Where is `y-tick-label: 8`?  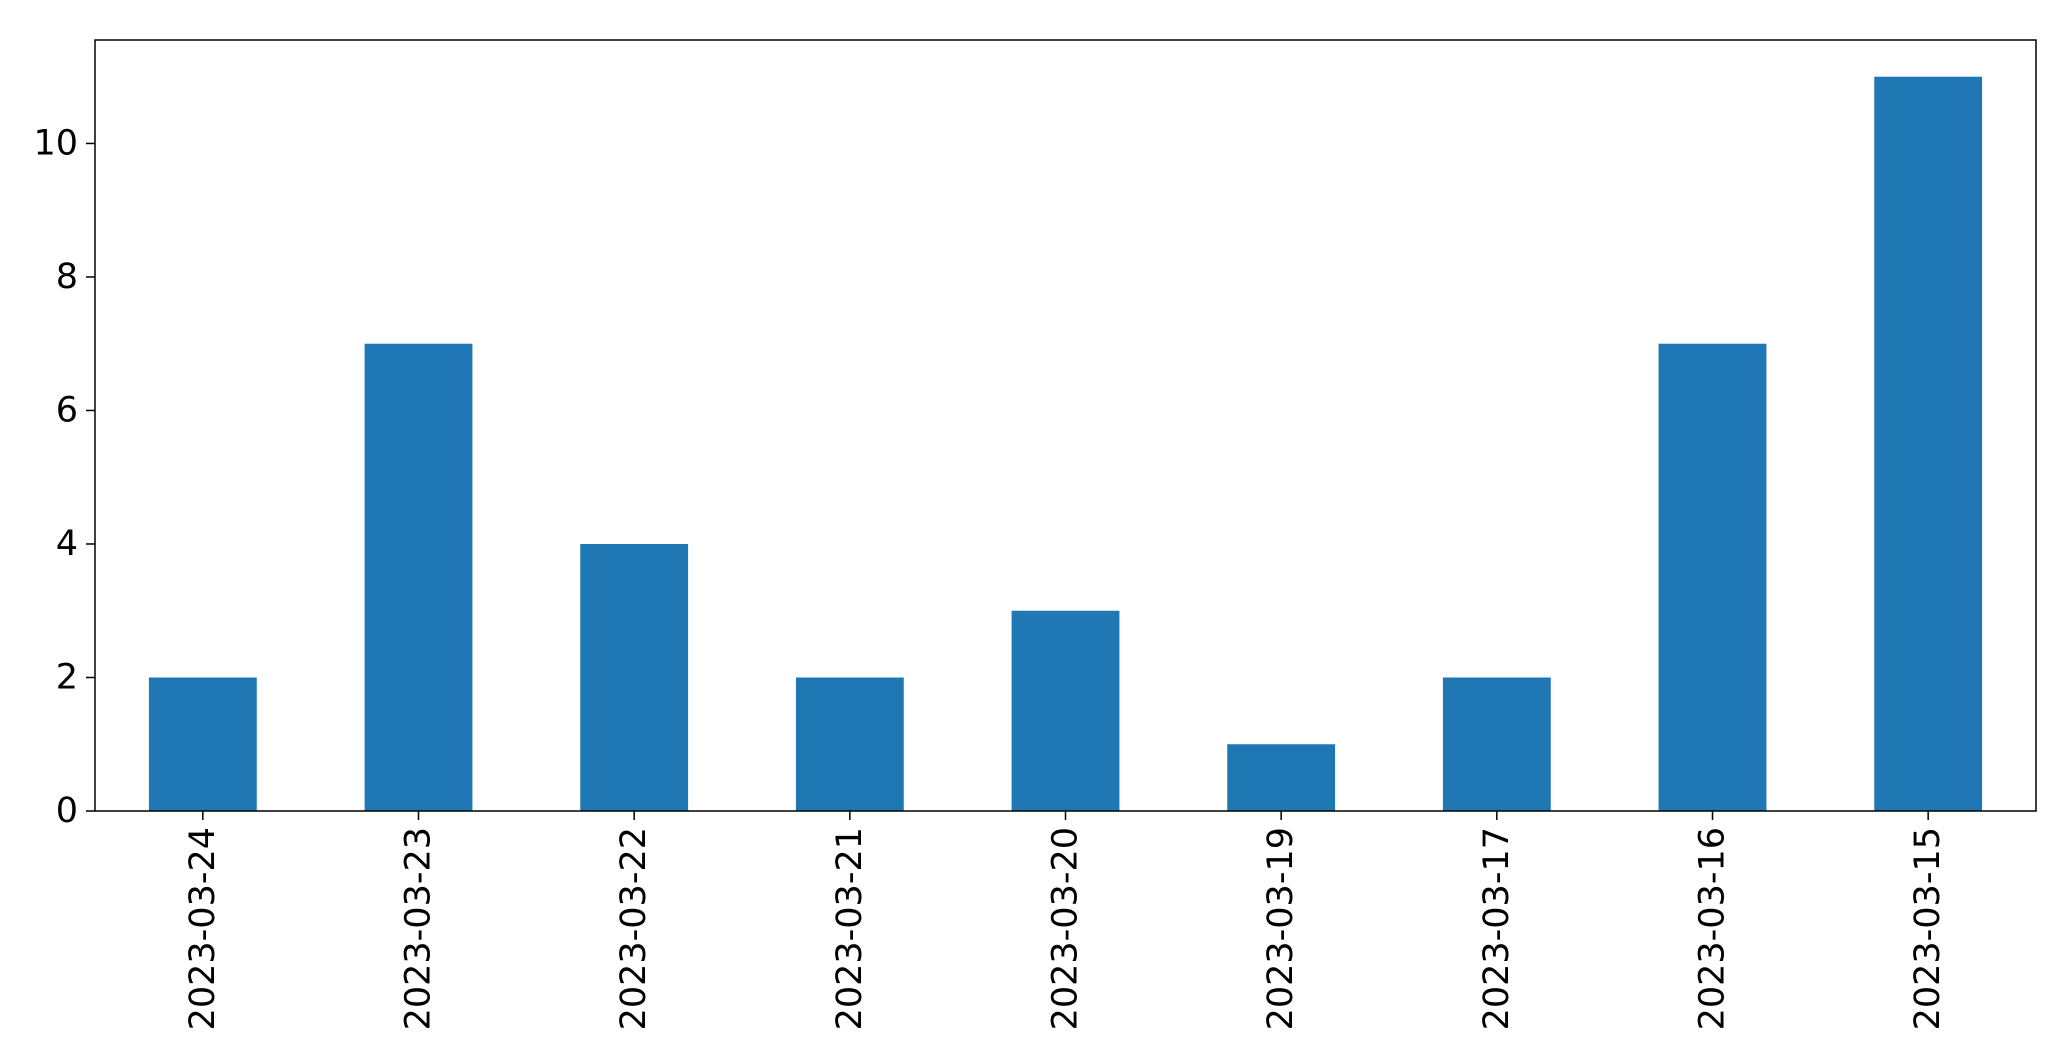
y-tick-label: 8 is located at coordinates (67, 277).